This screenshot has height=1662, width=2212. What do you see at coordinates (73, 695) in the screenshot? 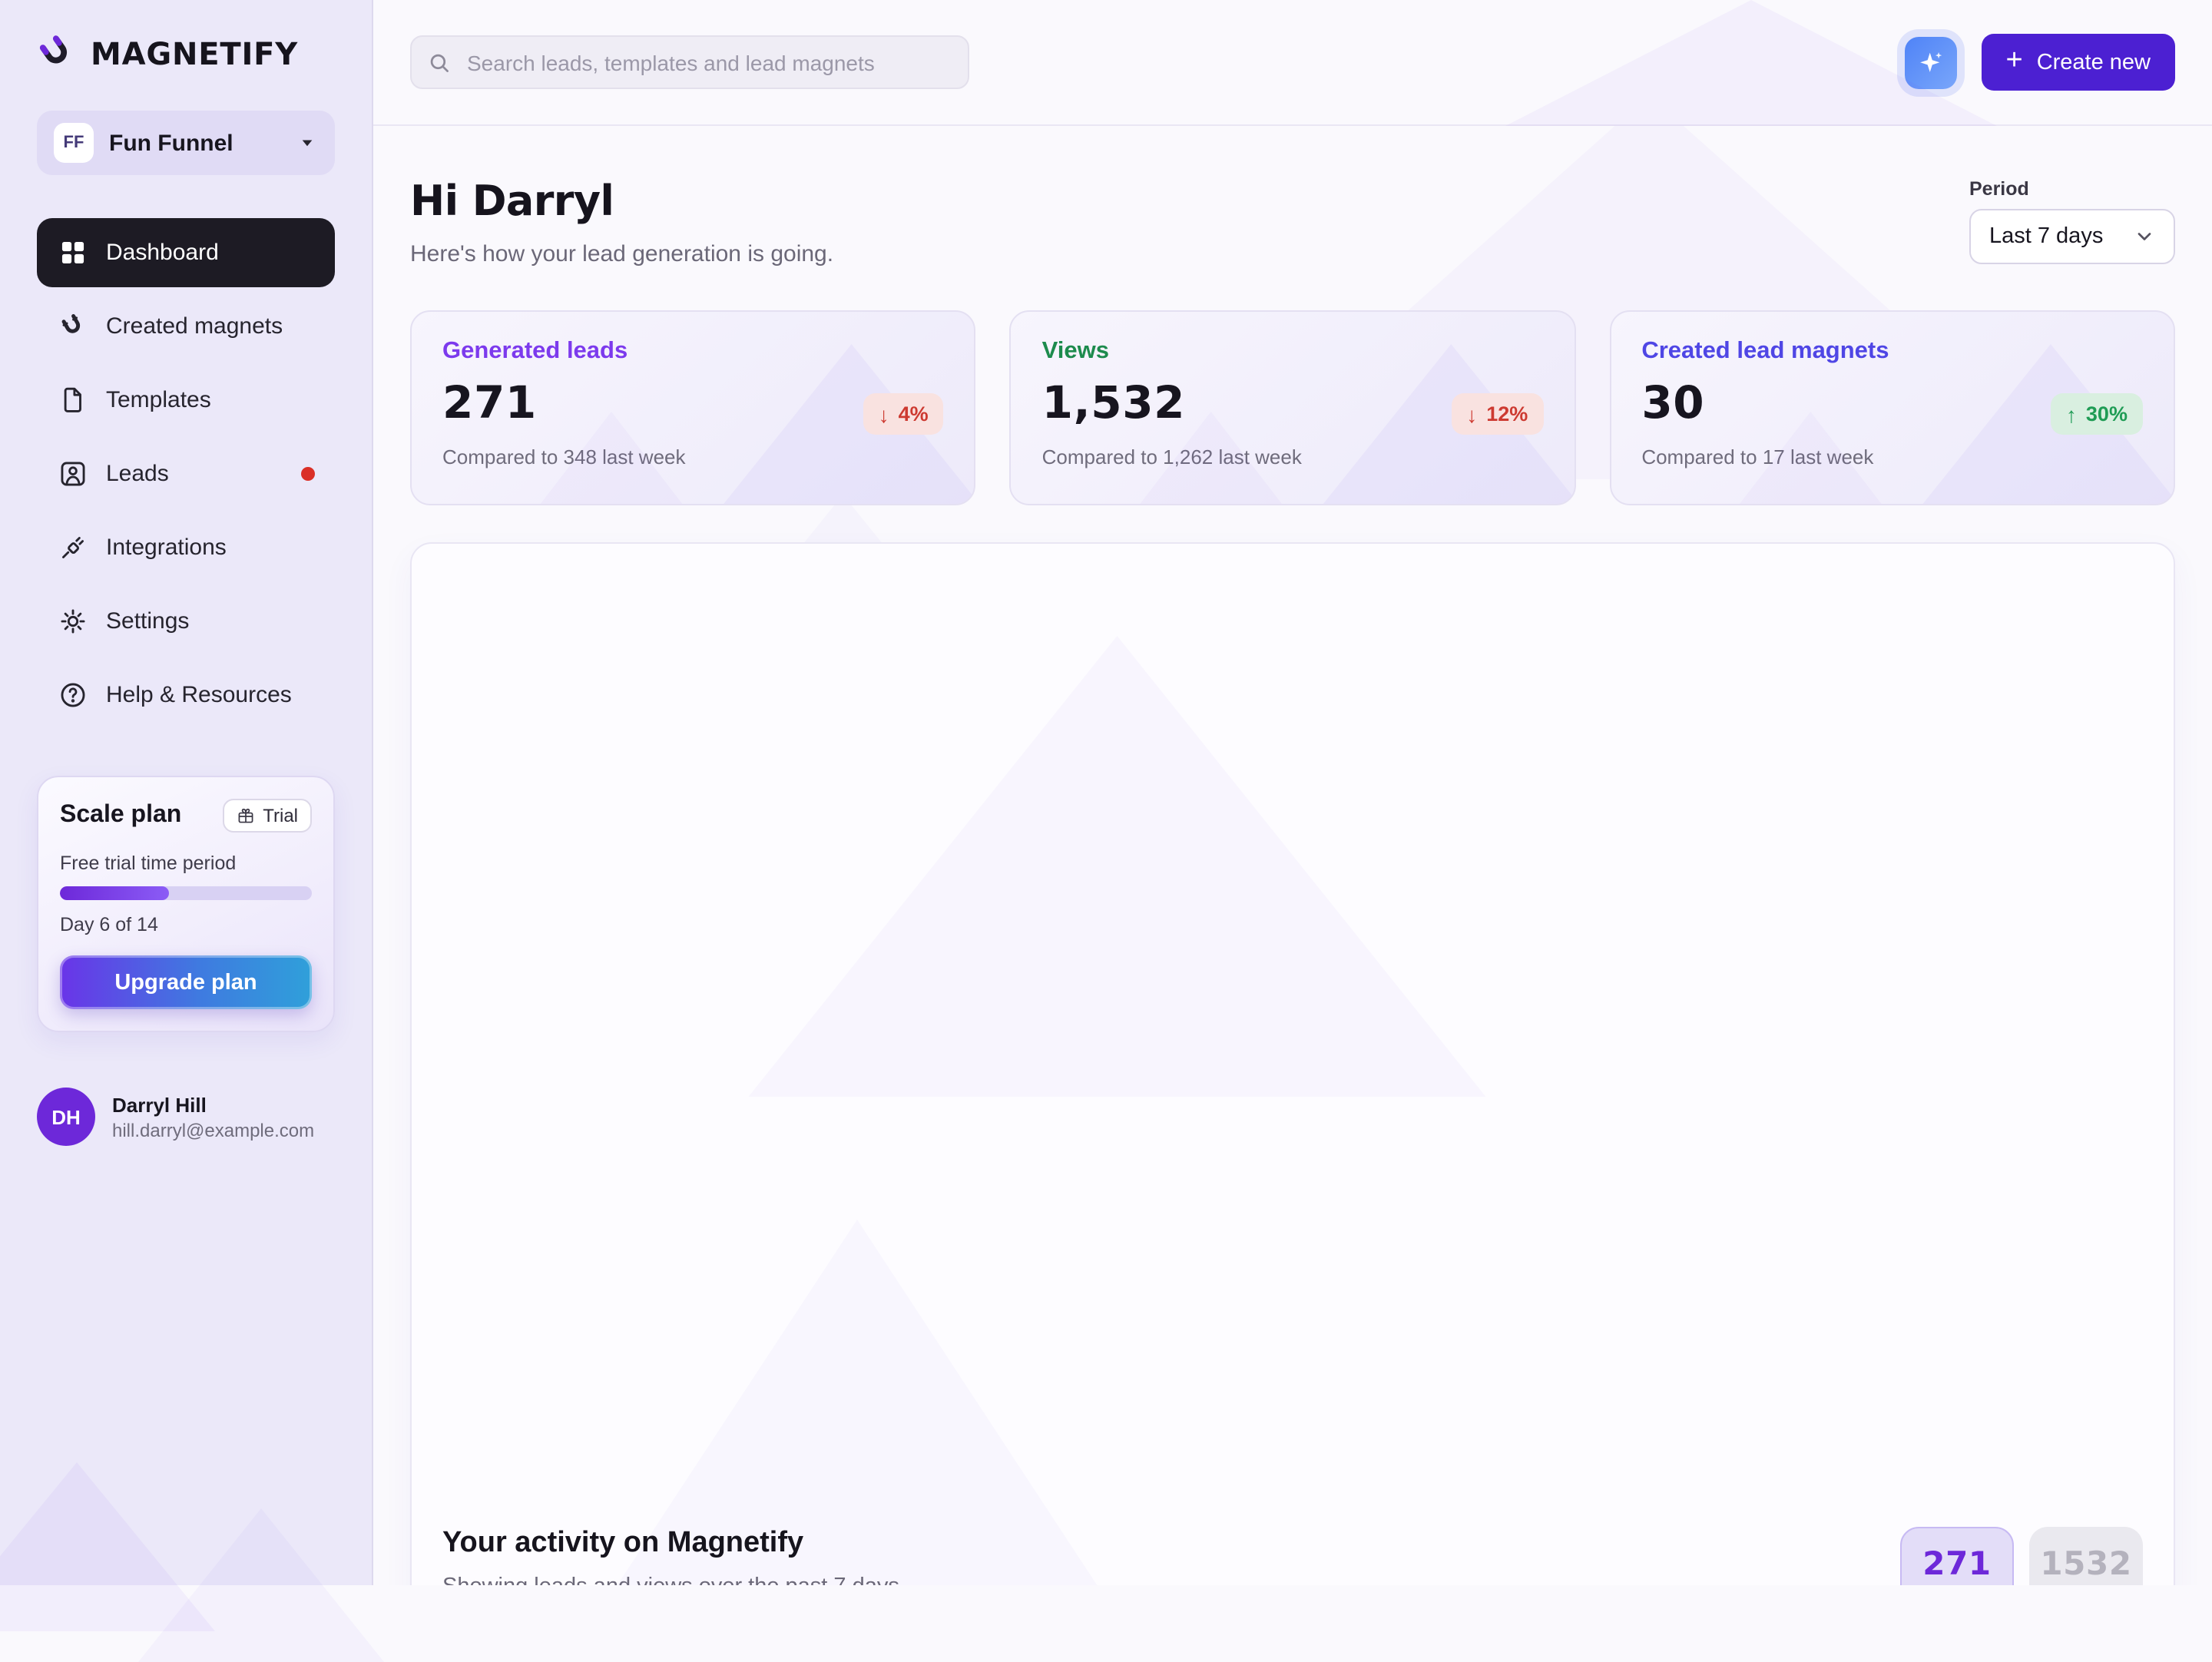
I see `help-circle-icon` at bounding box center [73, 695].